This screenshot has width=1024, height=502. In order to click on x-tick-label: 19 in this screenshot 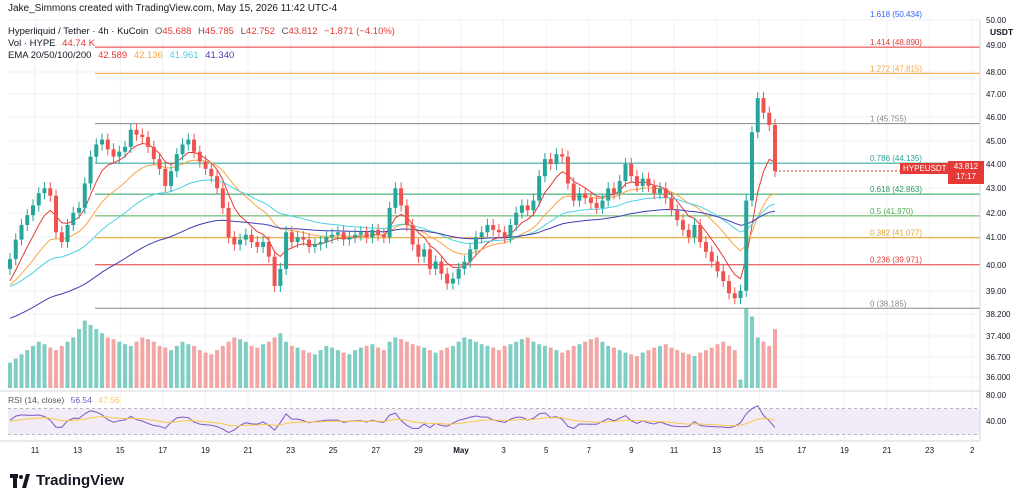, I will do `click(844, 450)`.